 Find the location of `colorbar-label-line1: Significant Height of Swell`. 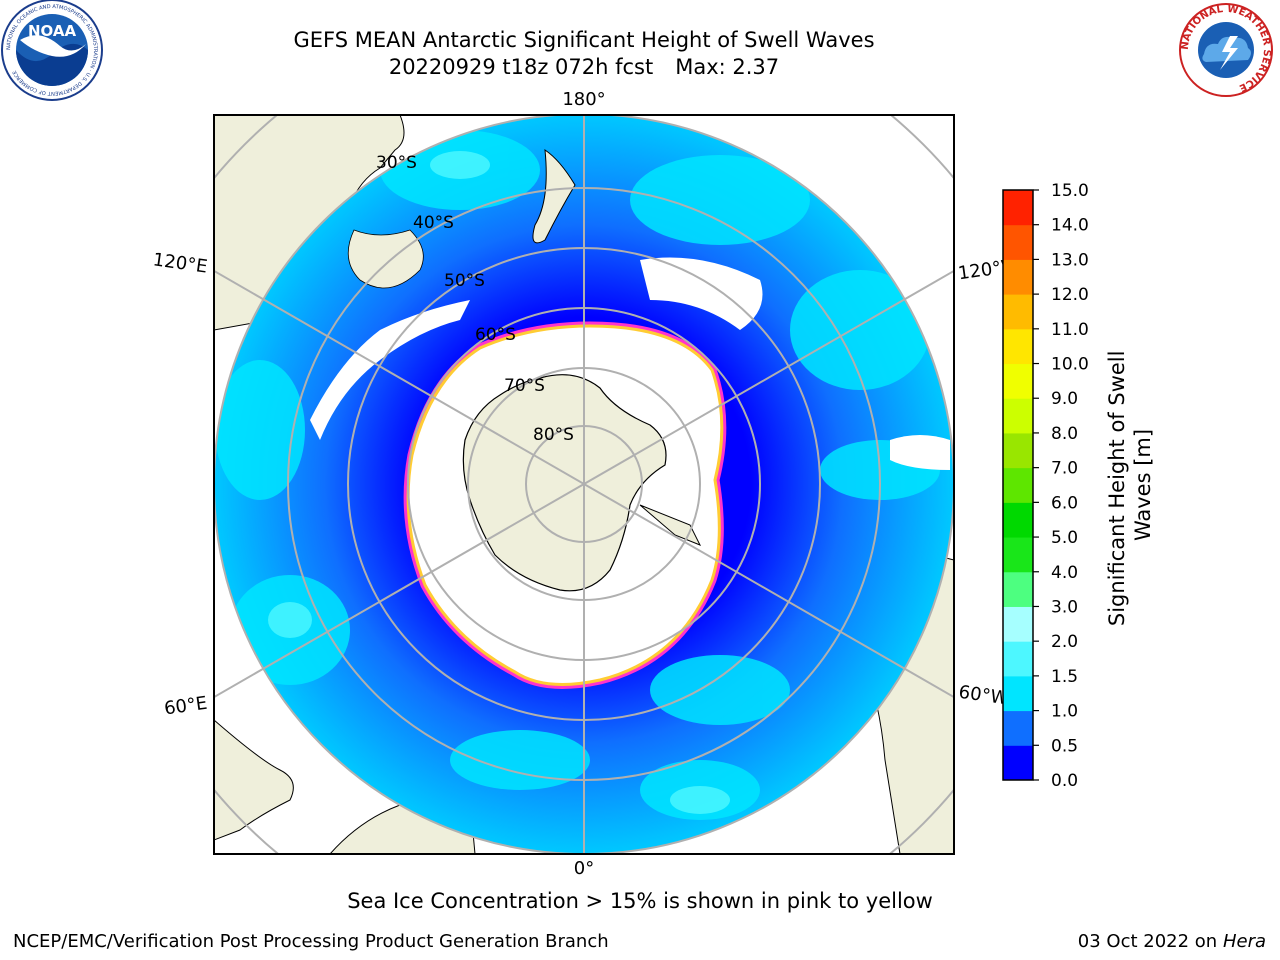

colorbar-label-line1: Significant Height of Swell is located at coordinates (1117, 489).